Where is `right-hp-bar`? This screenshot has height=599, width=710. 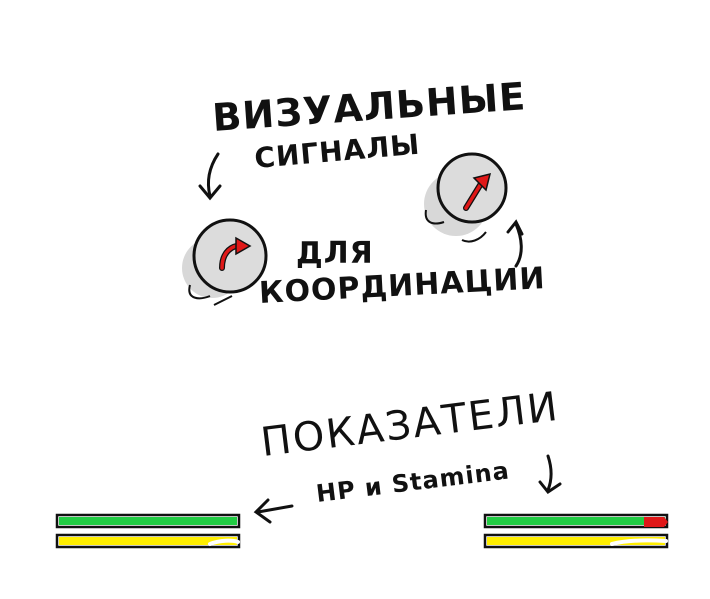
right-hp-bar is located at coordinates (576, 521).